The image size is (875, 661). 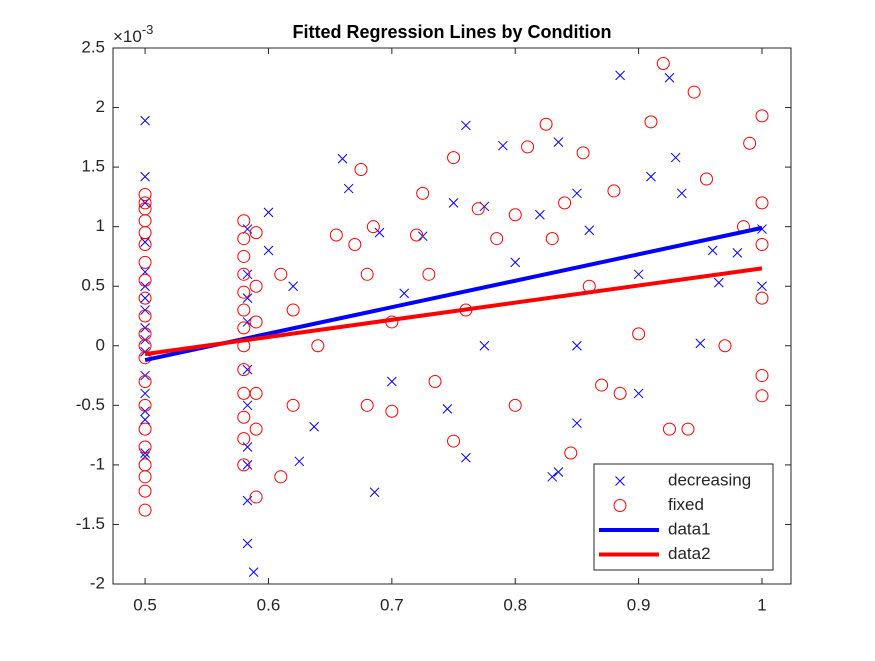 I want to click on y-tick-label: 0, so click(x=100, y=344).